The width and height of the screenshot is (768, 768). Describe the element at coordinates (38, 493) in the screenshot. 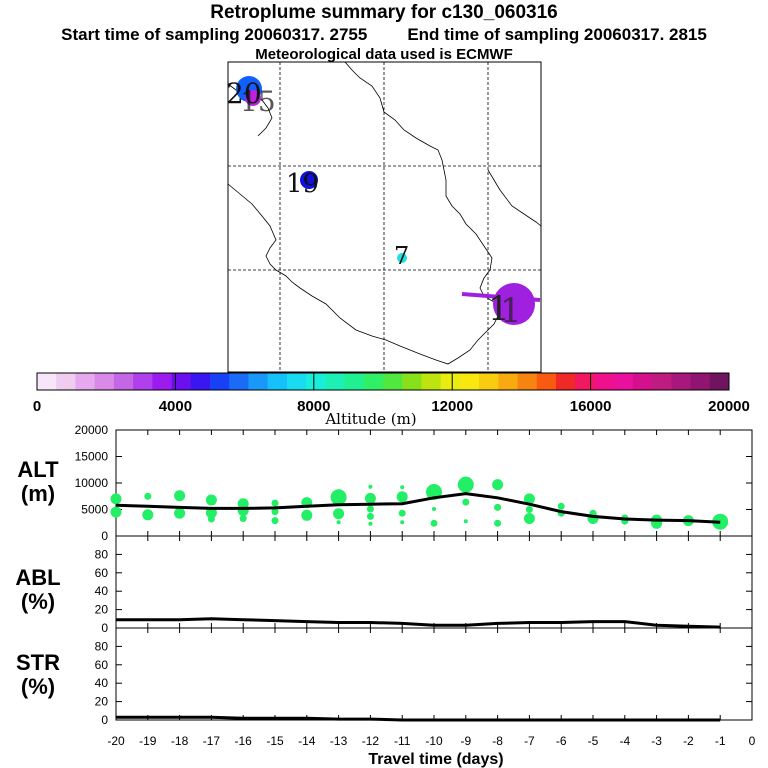

I see `alt-label-bottom: (m)` at that location.